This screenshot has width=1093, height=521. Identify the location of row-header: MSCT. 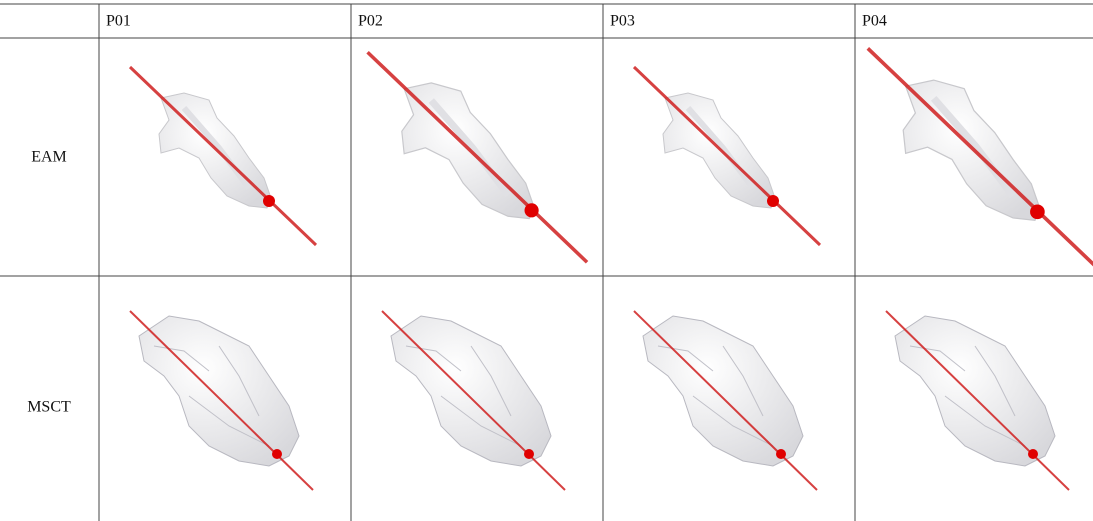
(49, 407).